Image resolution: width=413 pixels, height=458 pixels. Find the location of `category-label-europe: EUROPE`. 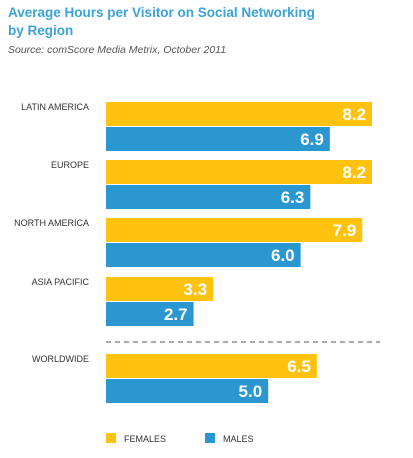

category-label-europe: EUROPE is located at coordinates (70, 165).